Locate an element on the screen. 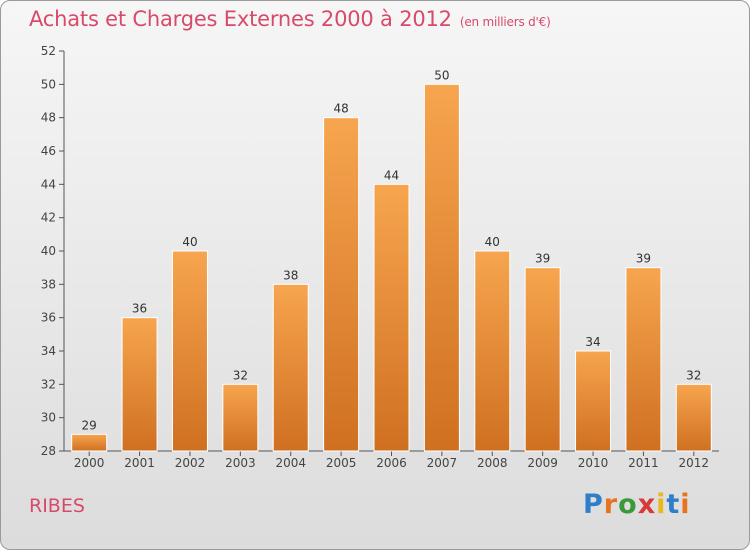 This screenshot has width=750, height=550. bar-2001 is located at coordinates (139, 384).